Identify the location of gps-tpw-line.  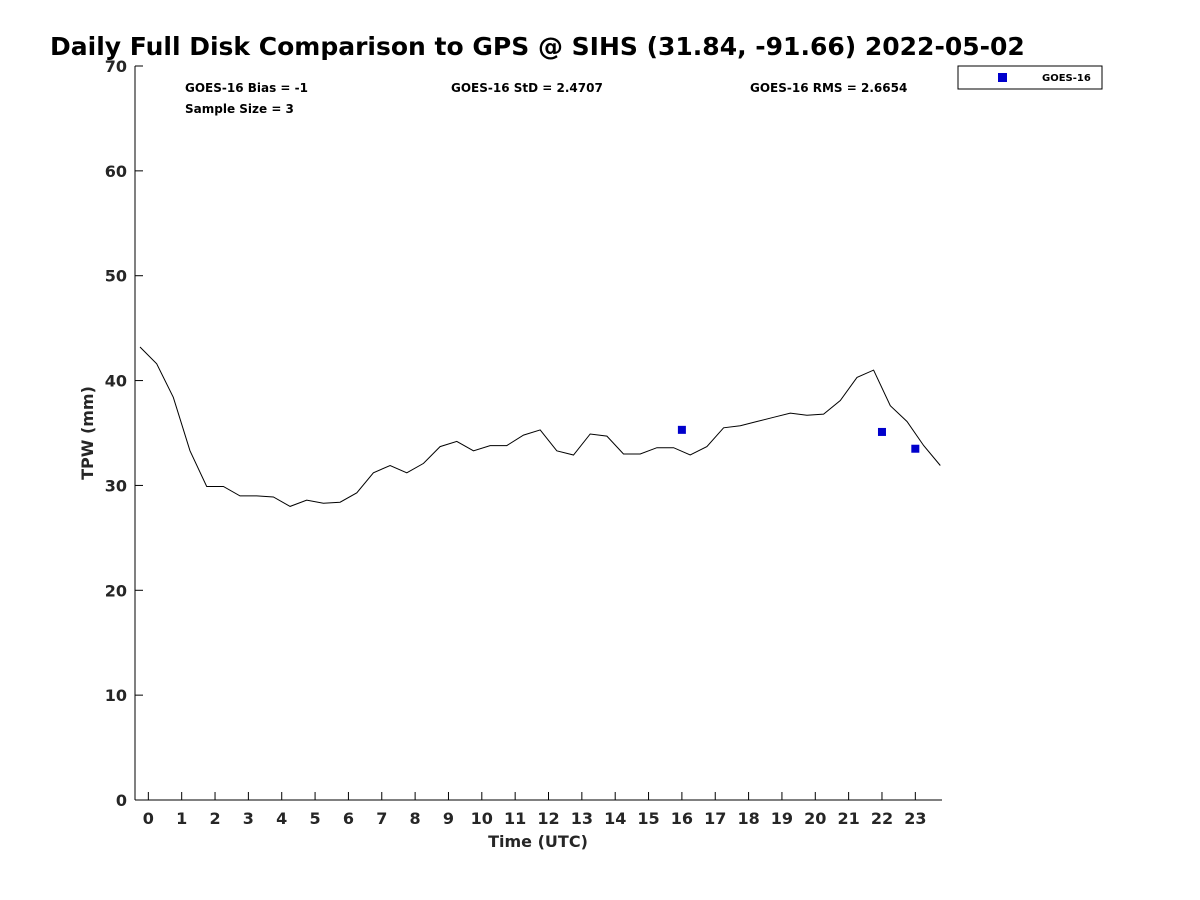
(540, 426).